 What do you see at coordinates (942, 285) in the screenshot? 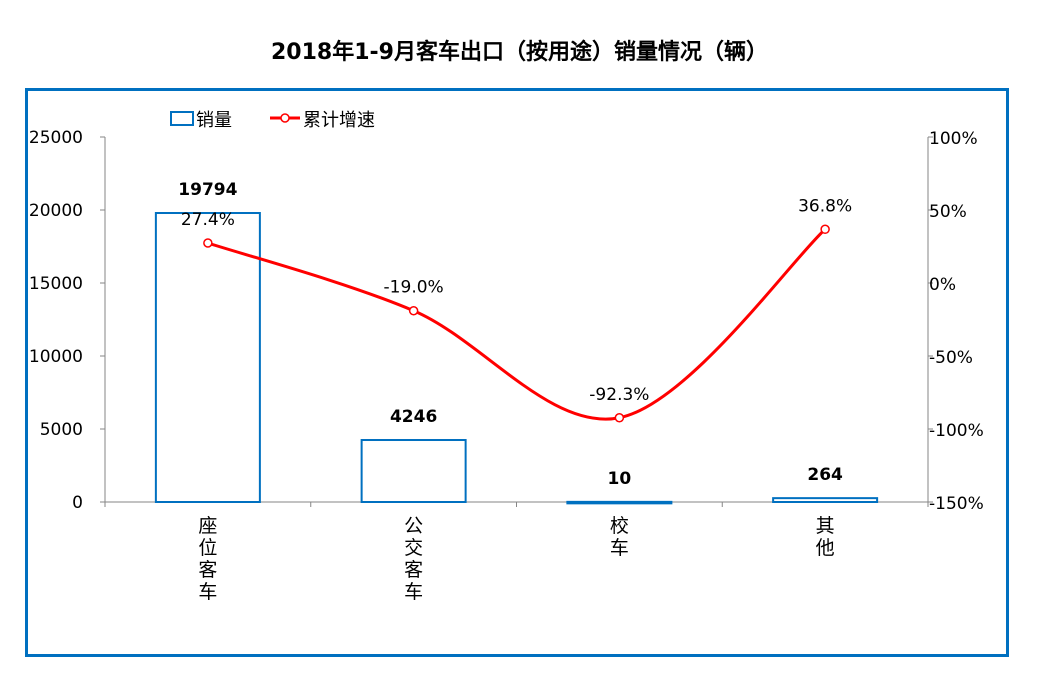
I see `y-right-tick-label: 0%` at bounding box center [942, 285].